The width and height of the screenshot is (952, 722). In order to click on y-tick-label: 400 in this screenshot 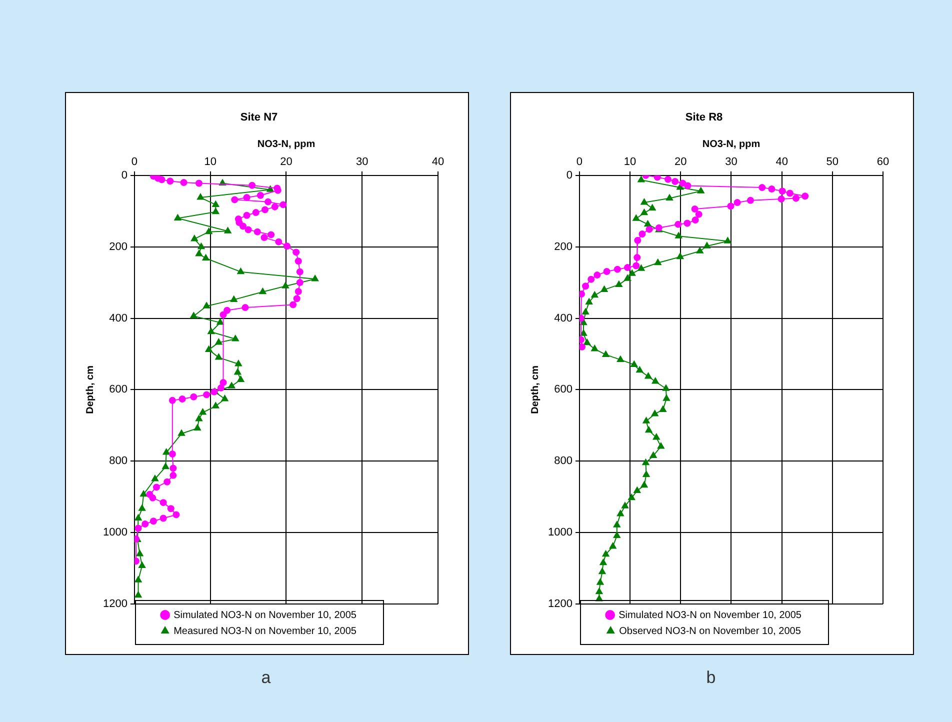, I will do `click(118, 318)`.